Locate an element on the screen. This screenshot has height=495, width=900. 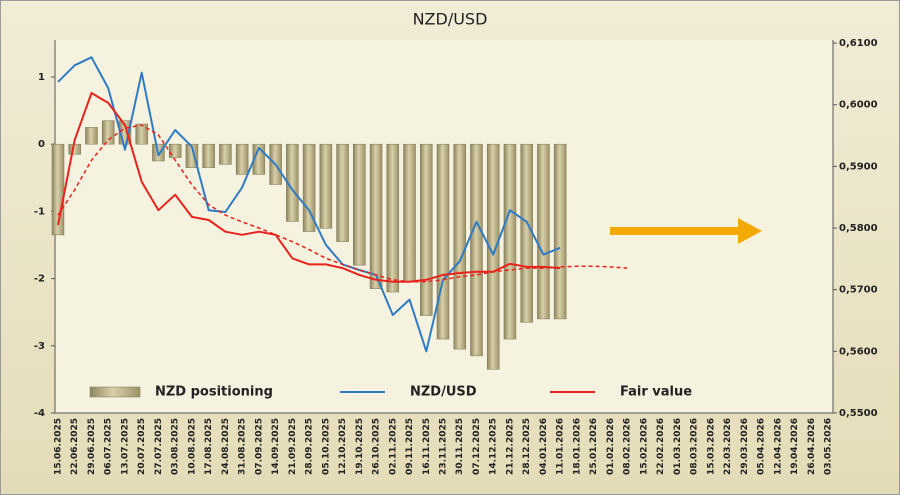
x-tick-label: 16.11.2025 is located at coordinates (427, 446).